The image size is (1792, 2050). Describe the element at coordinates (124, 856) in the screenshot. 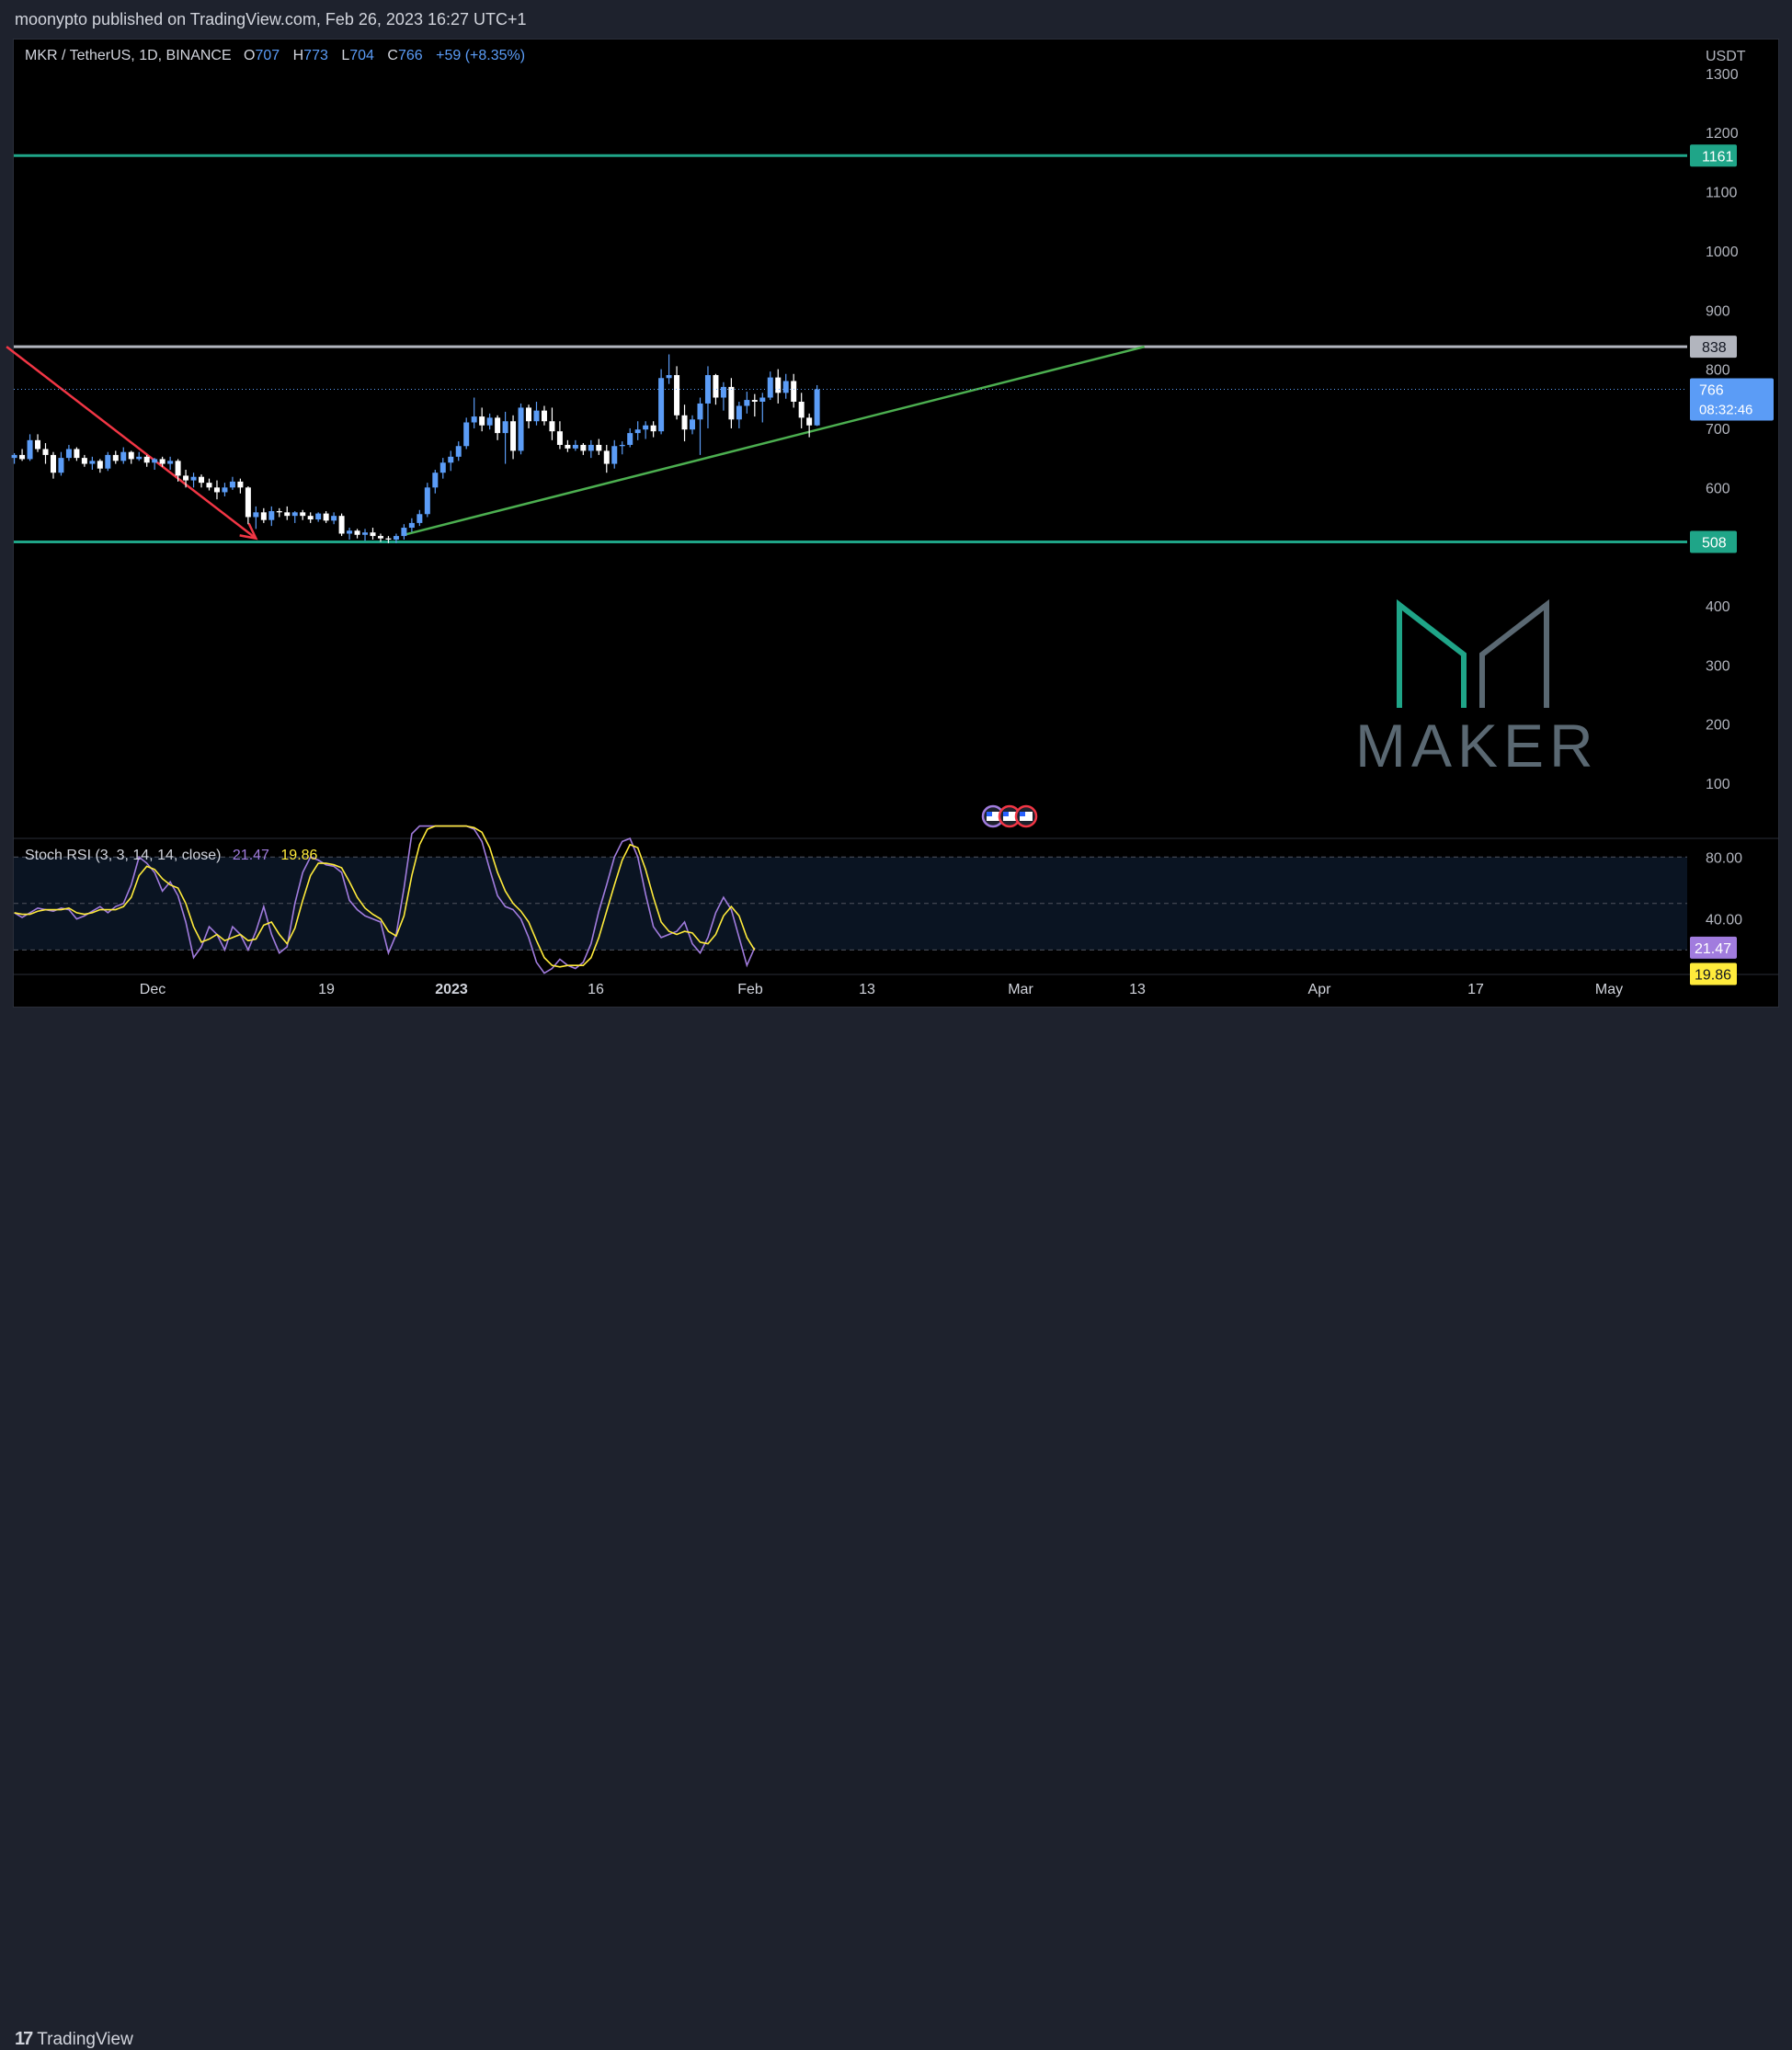

I see `stoch-rsi-title: Stoch RSI (3, 3, 14, 14, close)` at that location.